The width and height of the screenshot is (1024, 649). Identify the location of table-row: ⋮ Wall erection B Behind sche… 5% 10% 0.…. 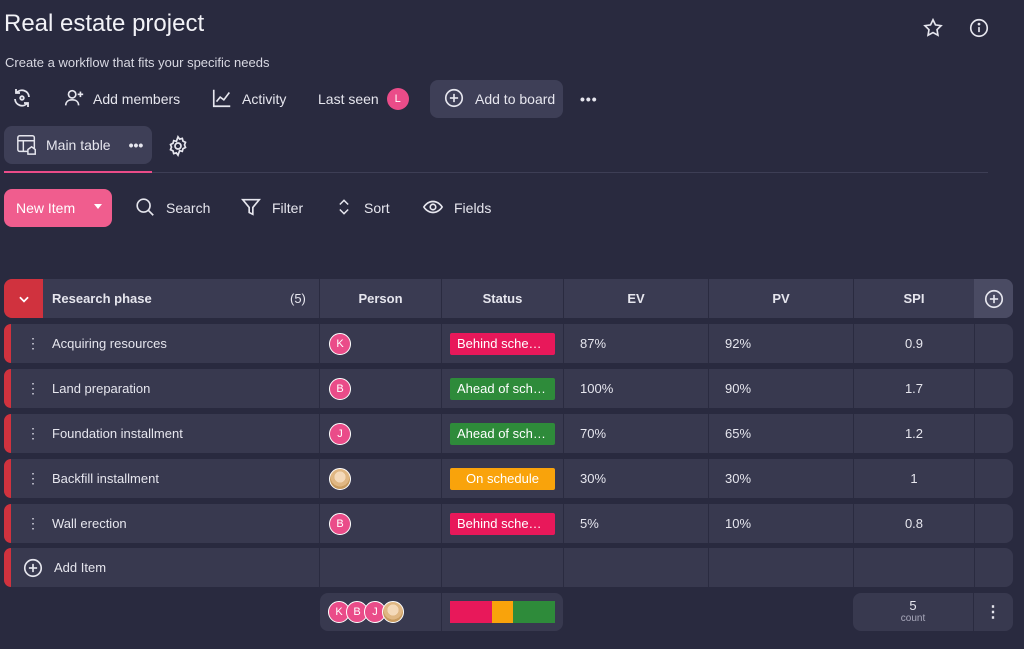
(508, 523).